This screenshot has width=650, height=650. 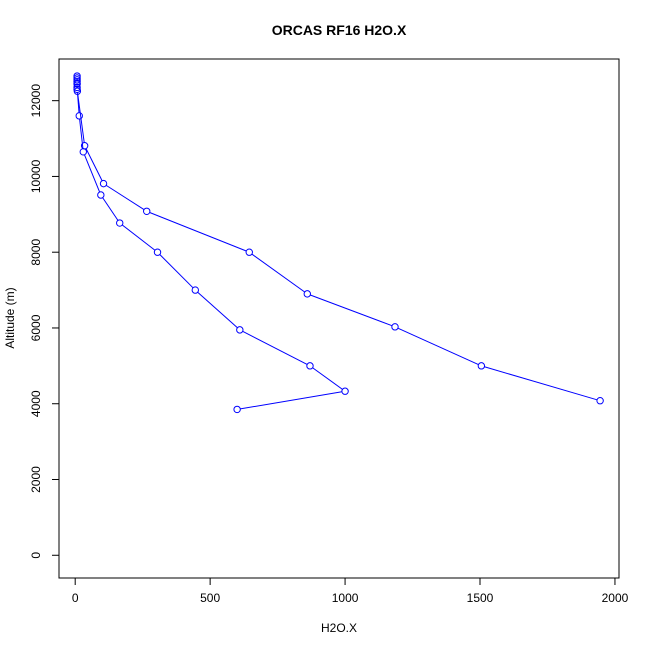 I want to click on x-axis: 0 500 1000 1500 2000, so click(x=350, y=591).